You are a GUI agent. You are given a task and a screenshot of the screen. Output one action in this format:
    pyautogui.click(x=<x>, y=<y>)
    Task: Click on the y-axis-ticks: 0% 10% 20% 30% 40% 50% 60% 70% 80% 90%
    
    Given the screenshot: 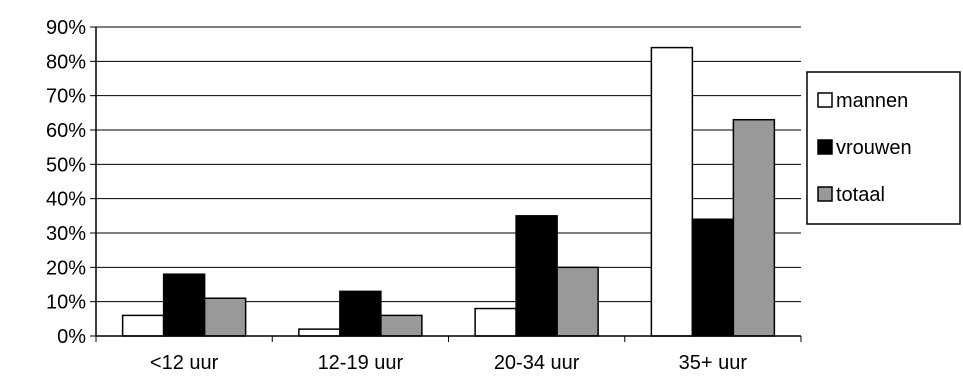 What is the action you would take?
    pyautogui.click(x=71, y=182)
    